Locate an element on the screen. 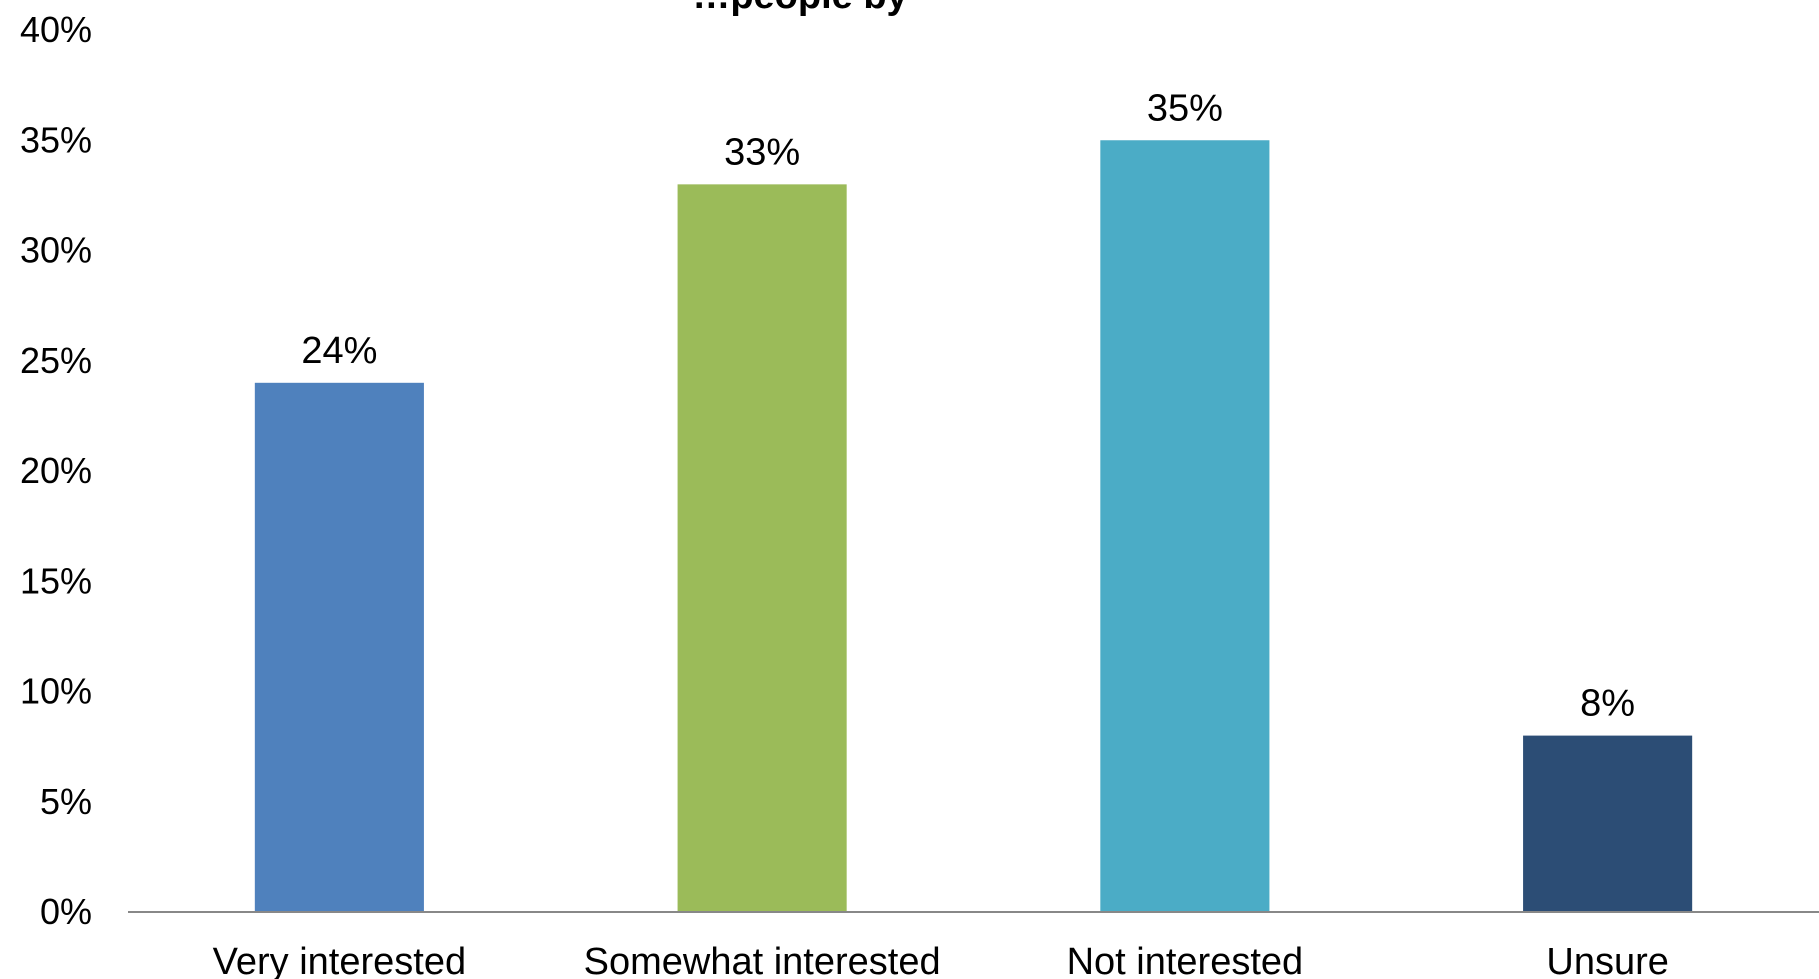 This screenshot has height=979, width=1819. y-tick-label: 20% is located at coordinates (56, 470).